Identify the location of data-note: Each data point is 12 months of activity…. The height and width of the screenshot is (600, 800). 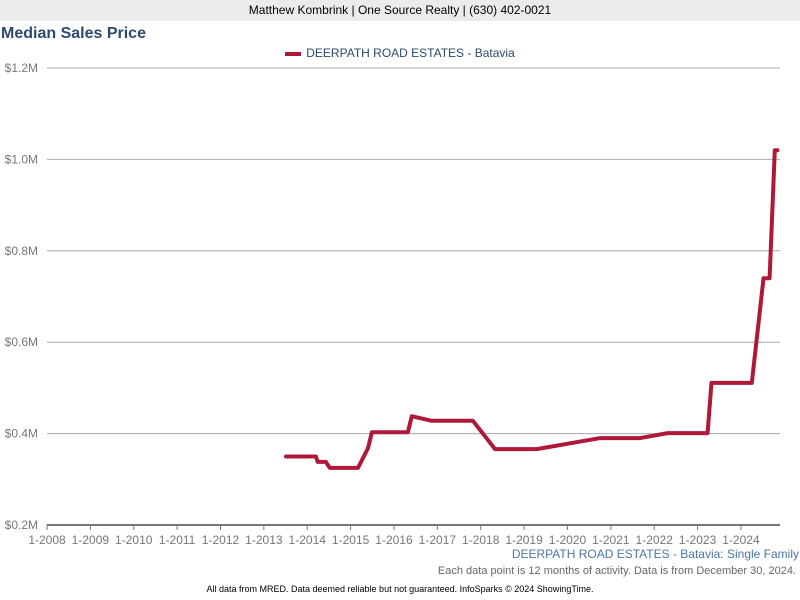
(616, 571).